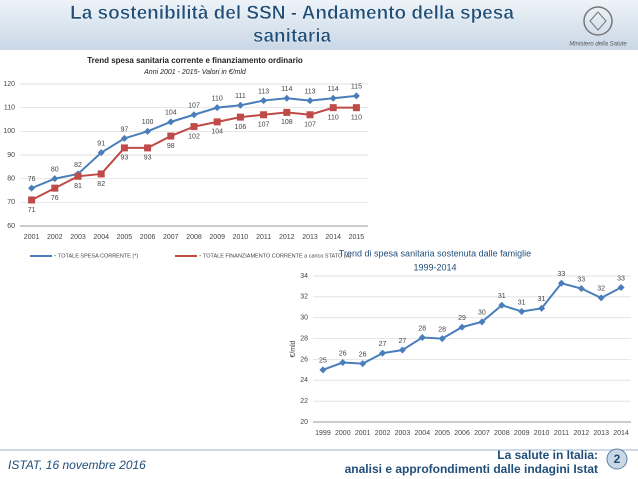 The height and width of the screenshot is (479, 638). What do you see at coordinates (11, 179) in the screenshot?
I see `y-tick-label: 80` at bounding box center [11, 179].